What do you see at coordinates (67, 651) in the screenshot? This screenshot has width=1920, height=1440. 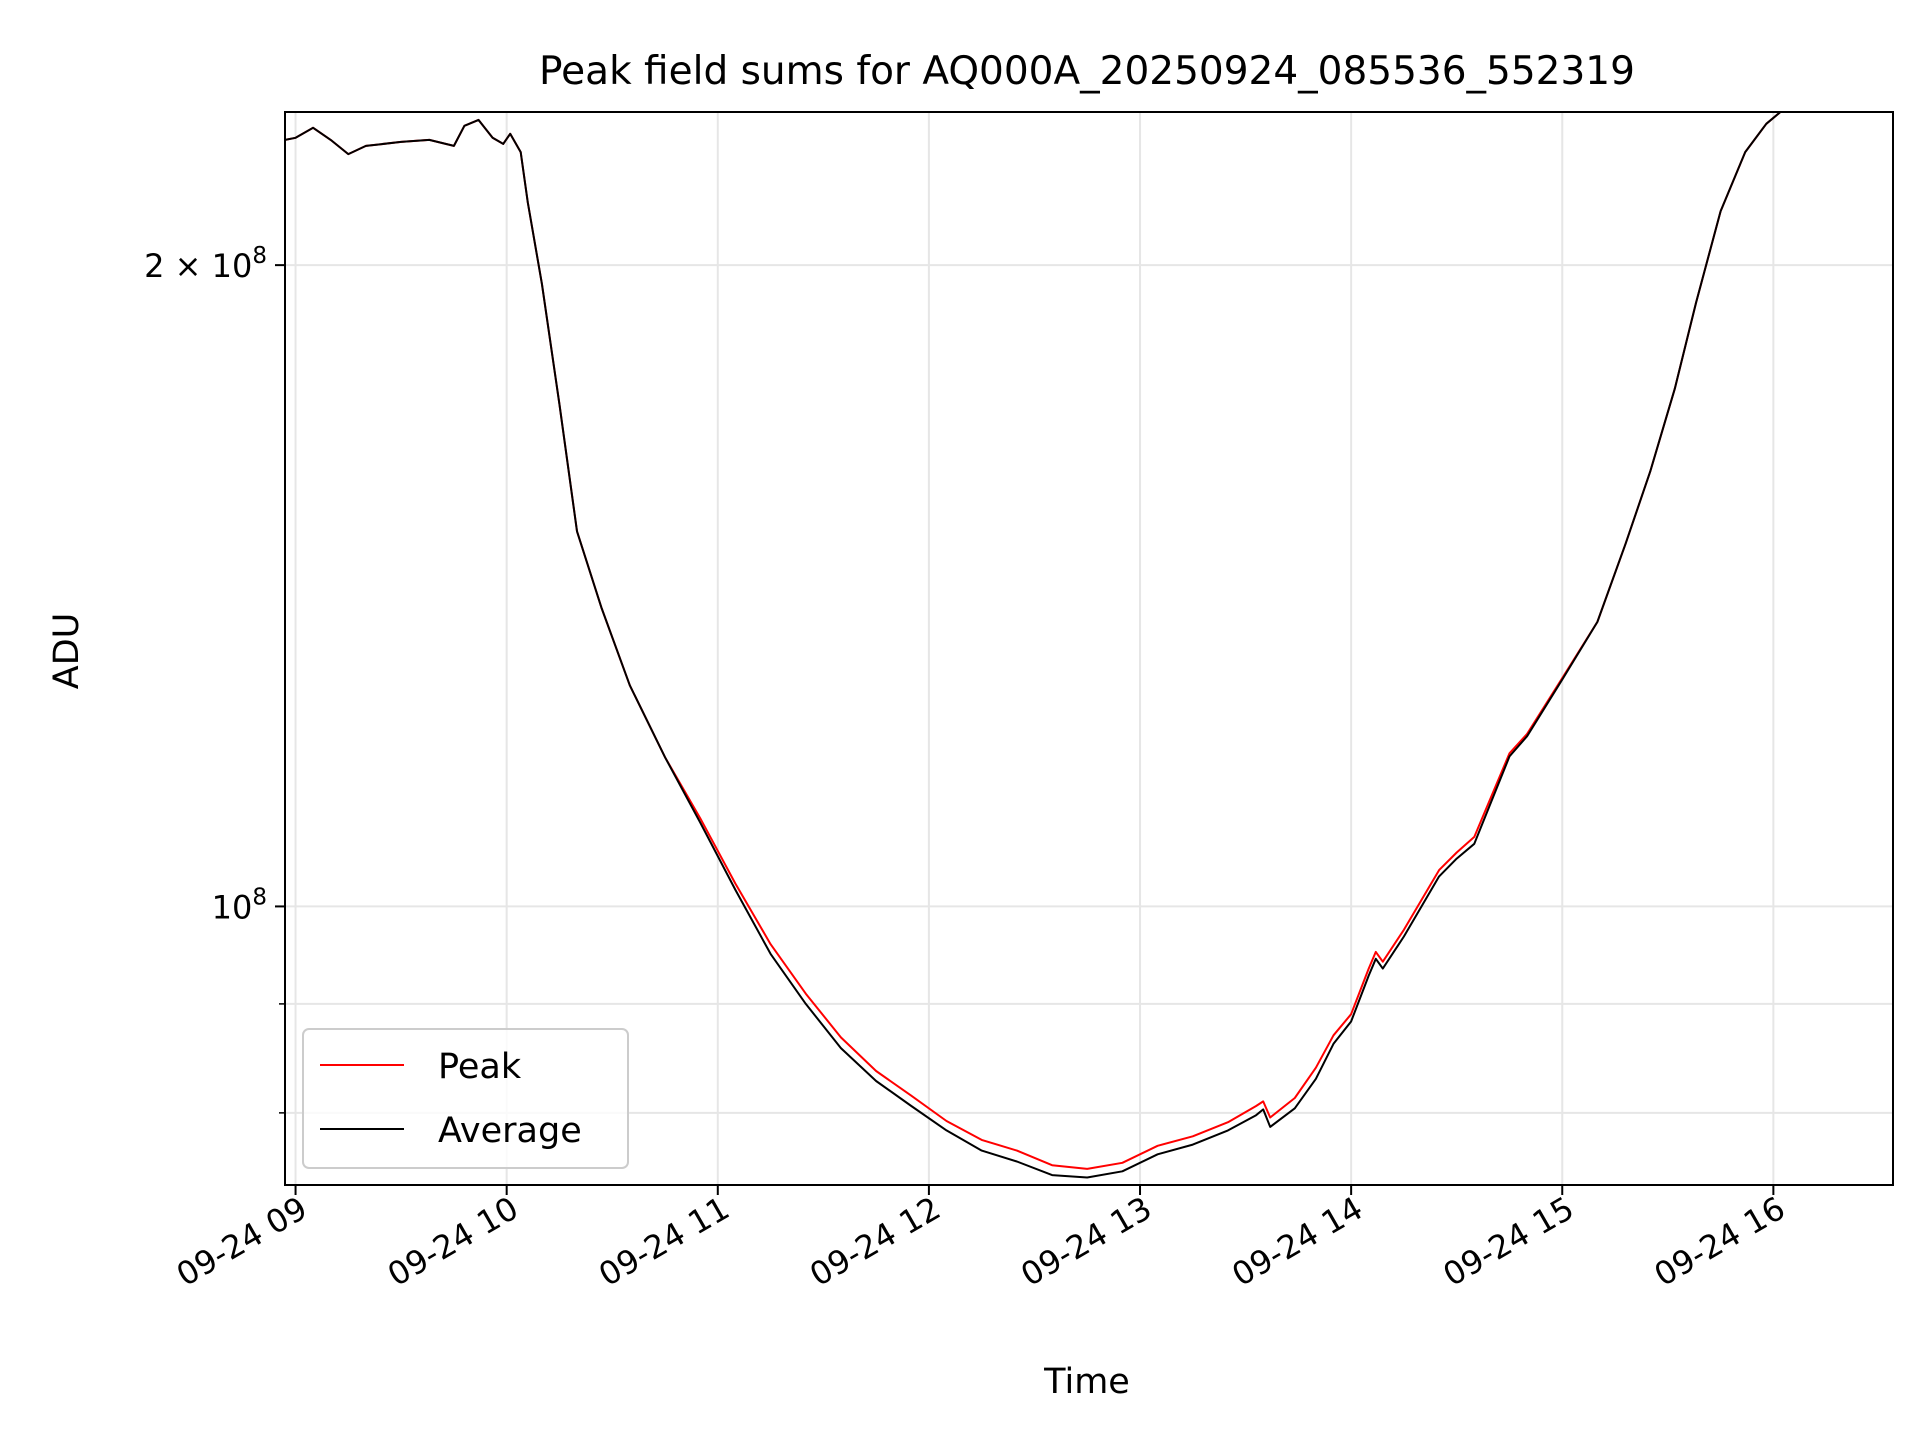 I see `y-axis-label: ADU` at bounding box center [67, 651].